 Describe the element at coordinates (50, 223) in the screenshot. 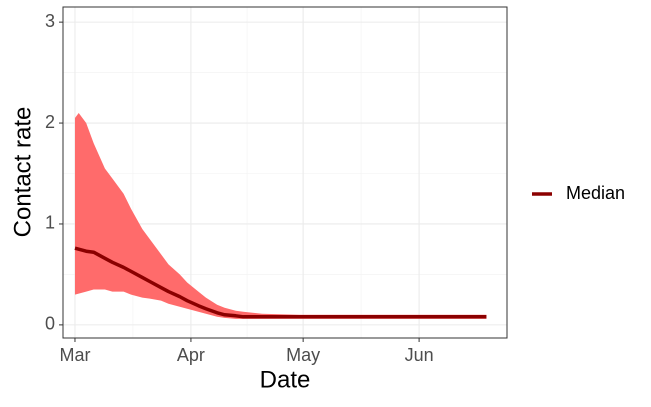

I see `y-tick-label: 1` at that location.